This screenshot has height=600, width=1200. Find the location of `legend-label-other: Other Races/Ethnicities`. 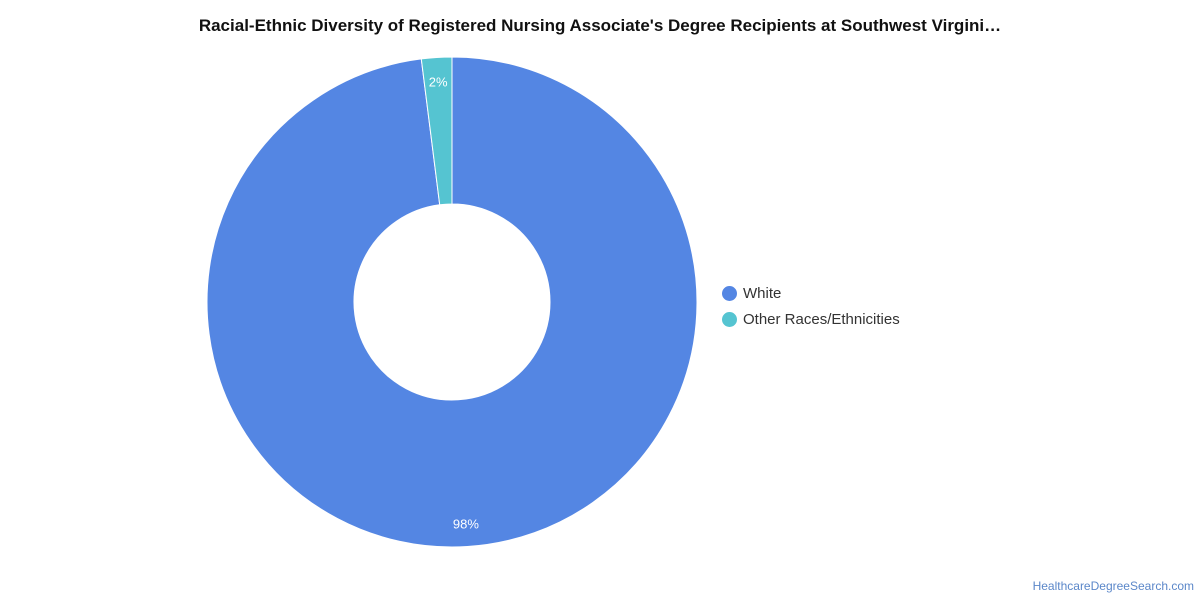

legend-label-other: Other Races/Ethnicities is located at coordinates (821, 319).